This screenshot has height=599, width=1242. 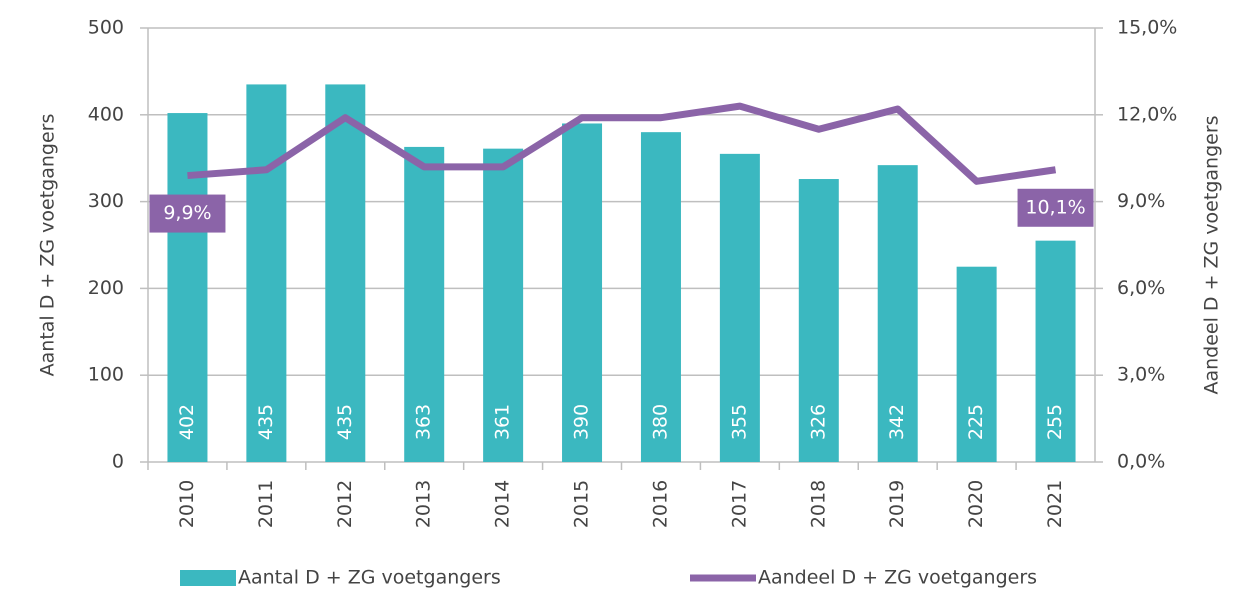 What do you see at coordinates (1212, 254) in the screenshot?
I see `y2-axis-title: Aandeel D + ZG voetgangers` at bounding box center [1212, 254].